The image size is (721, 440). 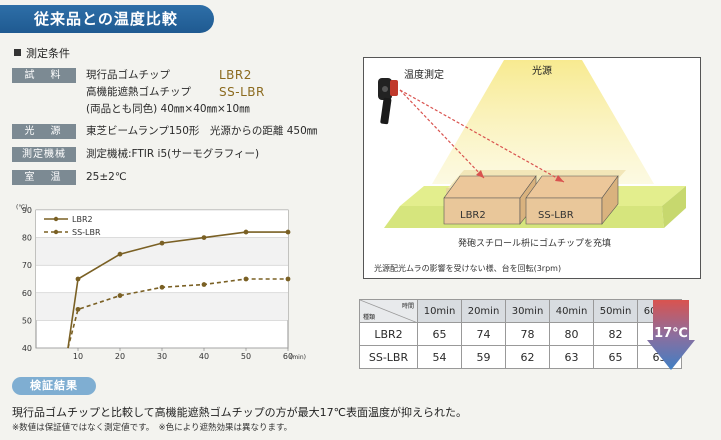 What do you see at coordinates (615, 334) in the screenshot?
I see `table-cell: 82` at bounding box center [615, 334].